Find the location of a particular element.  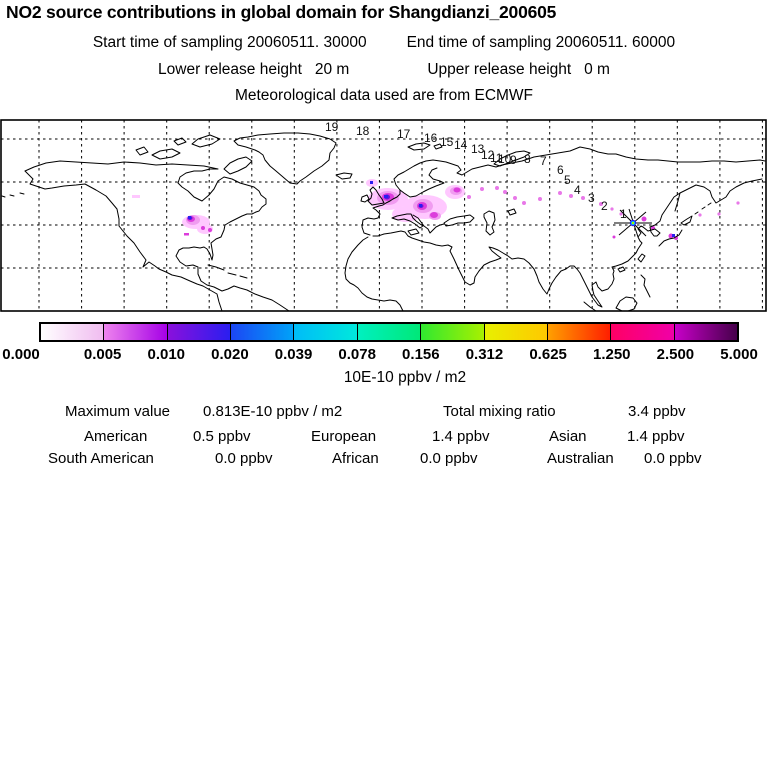

meteo-text: Meteorological data used are from ECMWF is located at coordinates (384, 95).